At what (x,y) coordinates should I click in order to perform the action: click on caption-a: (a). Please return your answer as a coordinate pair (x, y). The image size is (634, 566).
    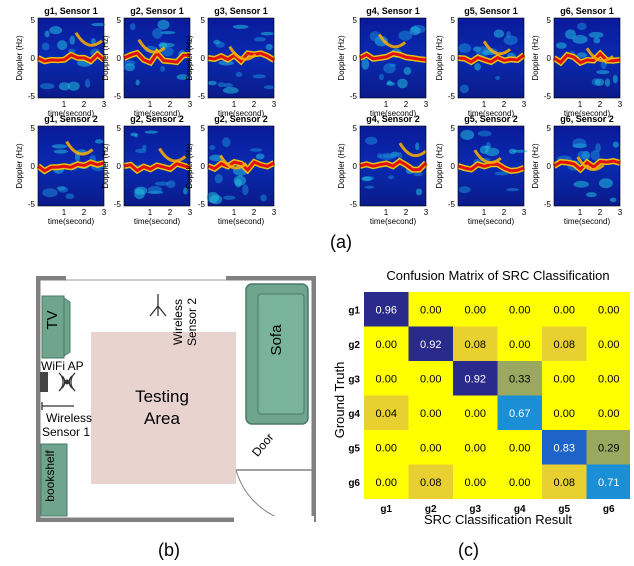
    Looking at the image, I should click on (341, 242).